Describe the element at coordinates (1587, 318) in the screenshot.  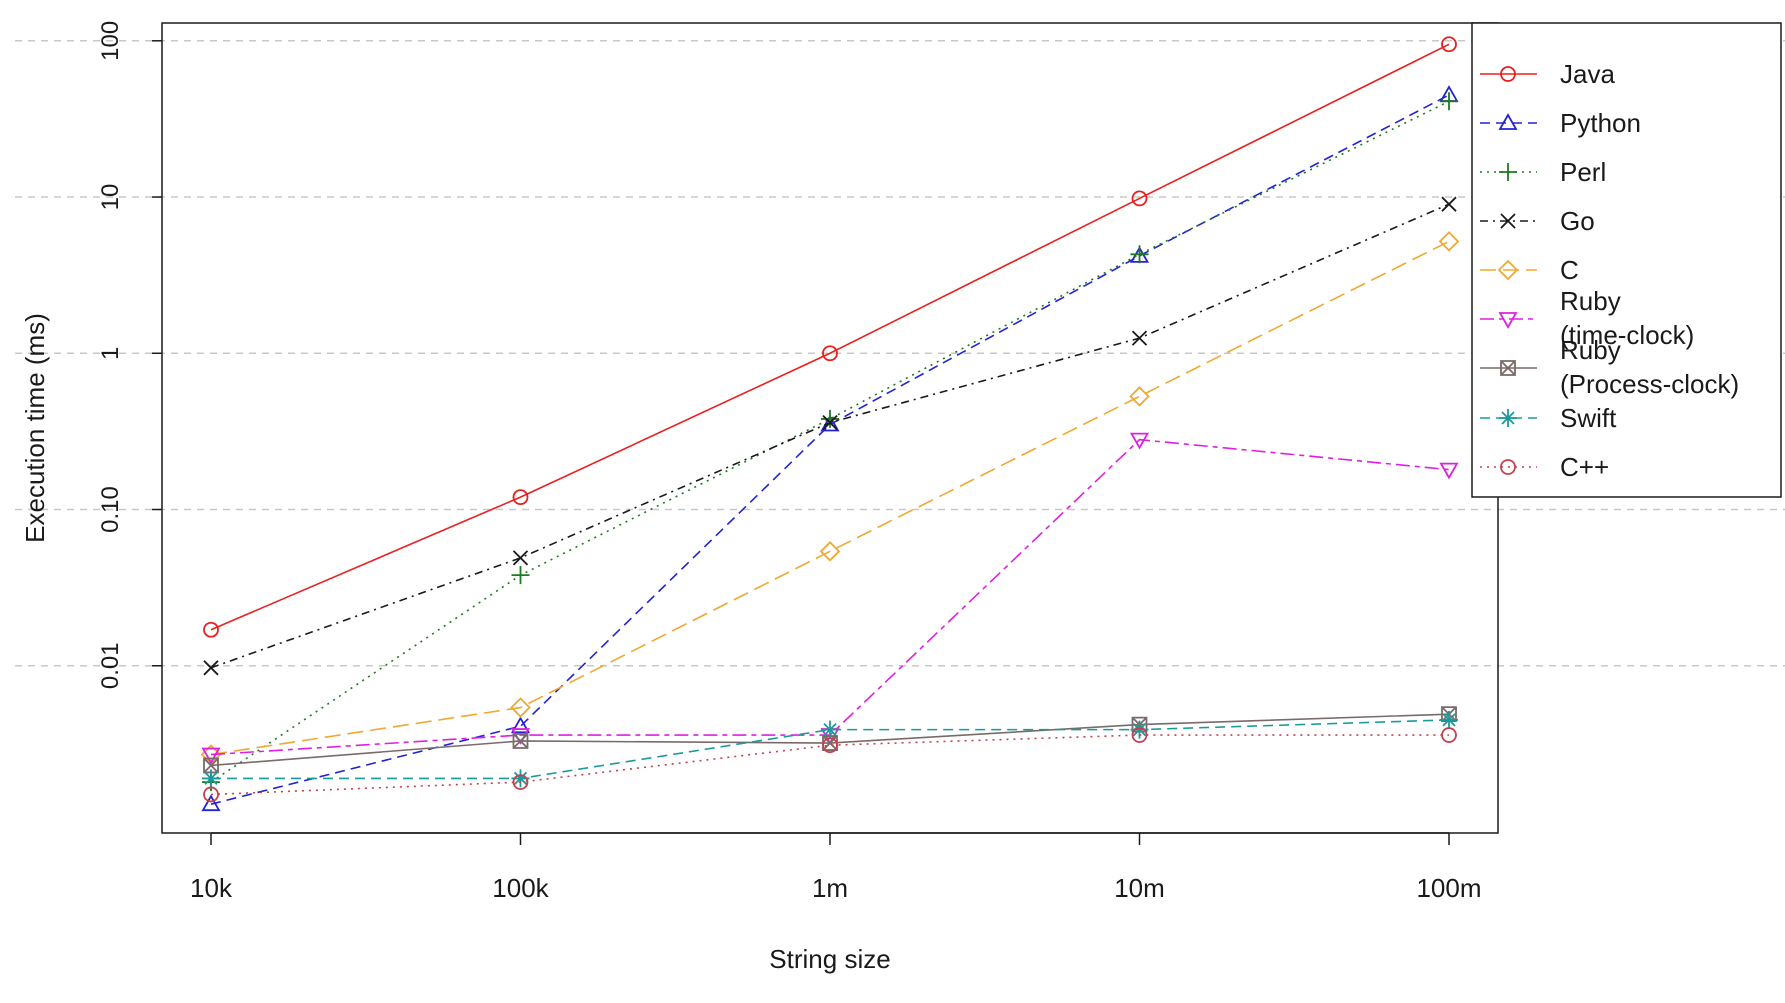
I see `legend-item: Ruby (time-clock)` at that location.